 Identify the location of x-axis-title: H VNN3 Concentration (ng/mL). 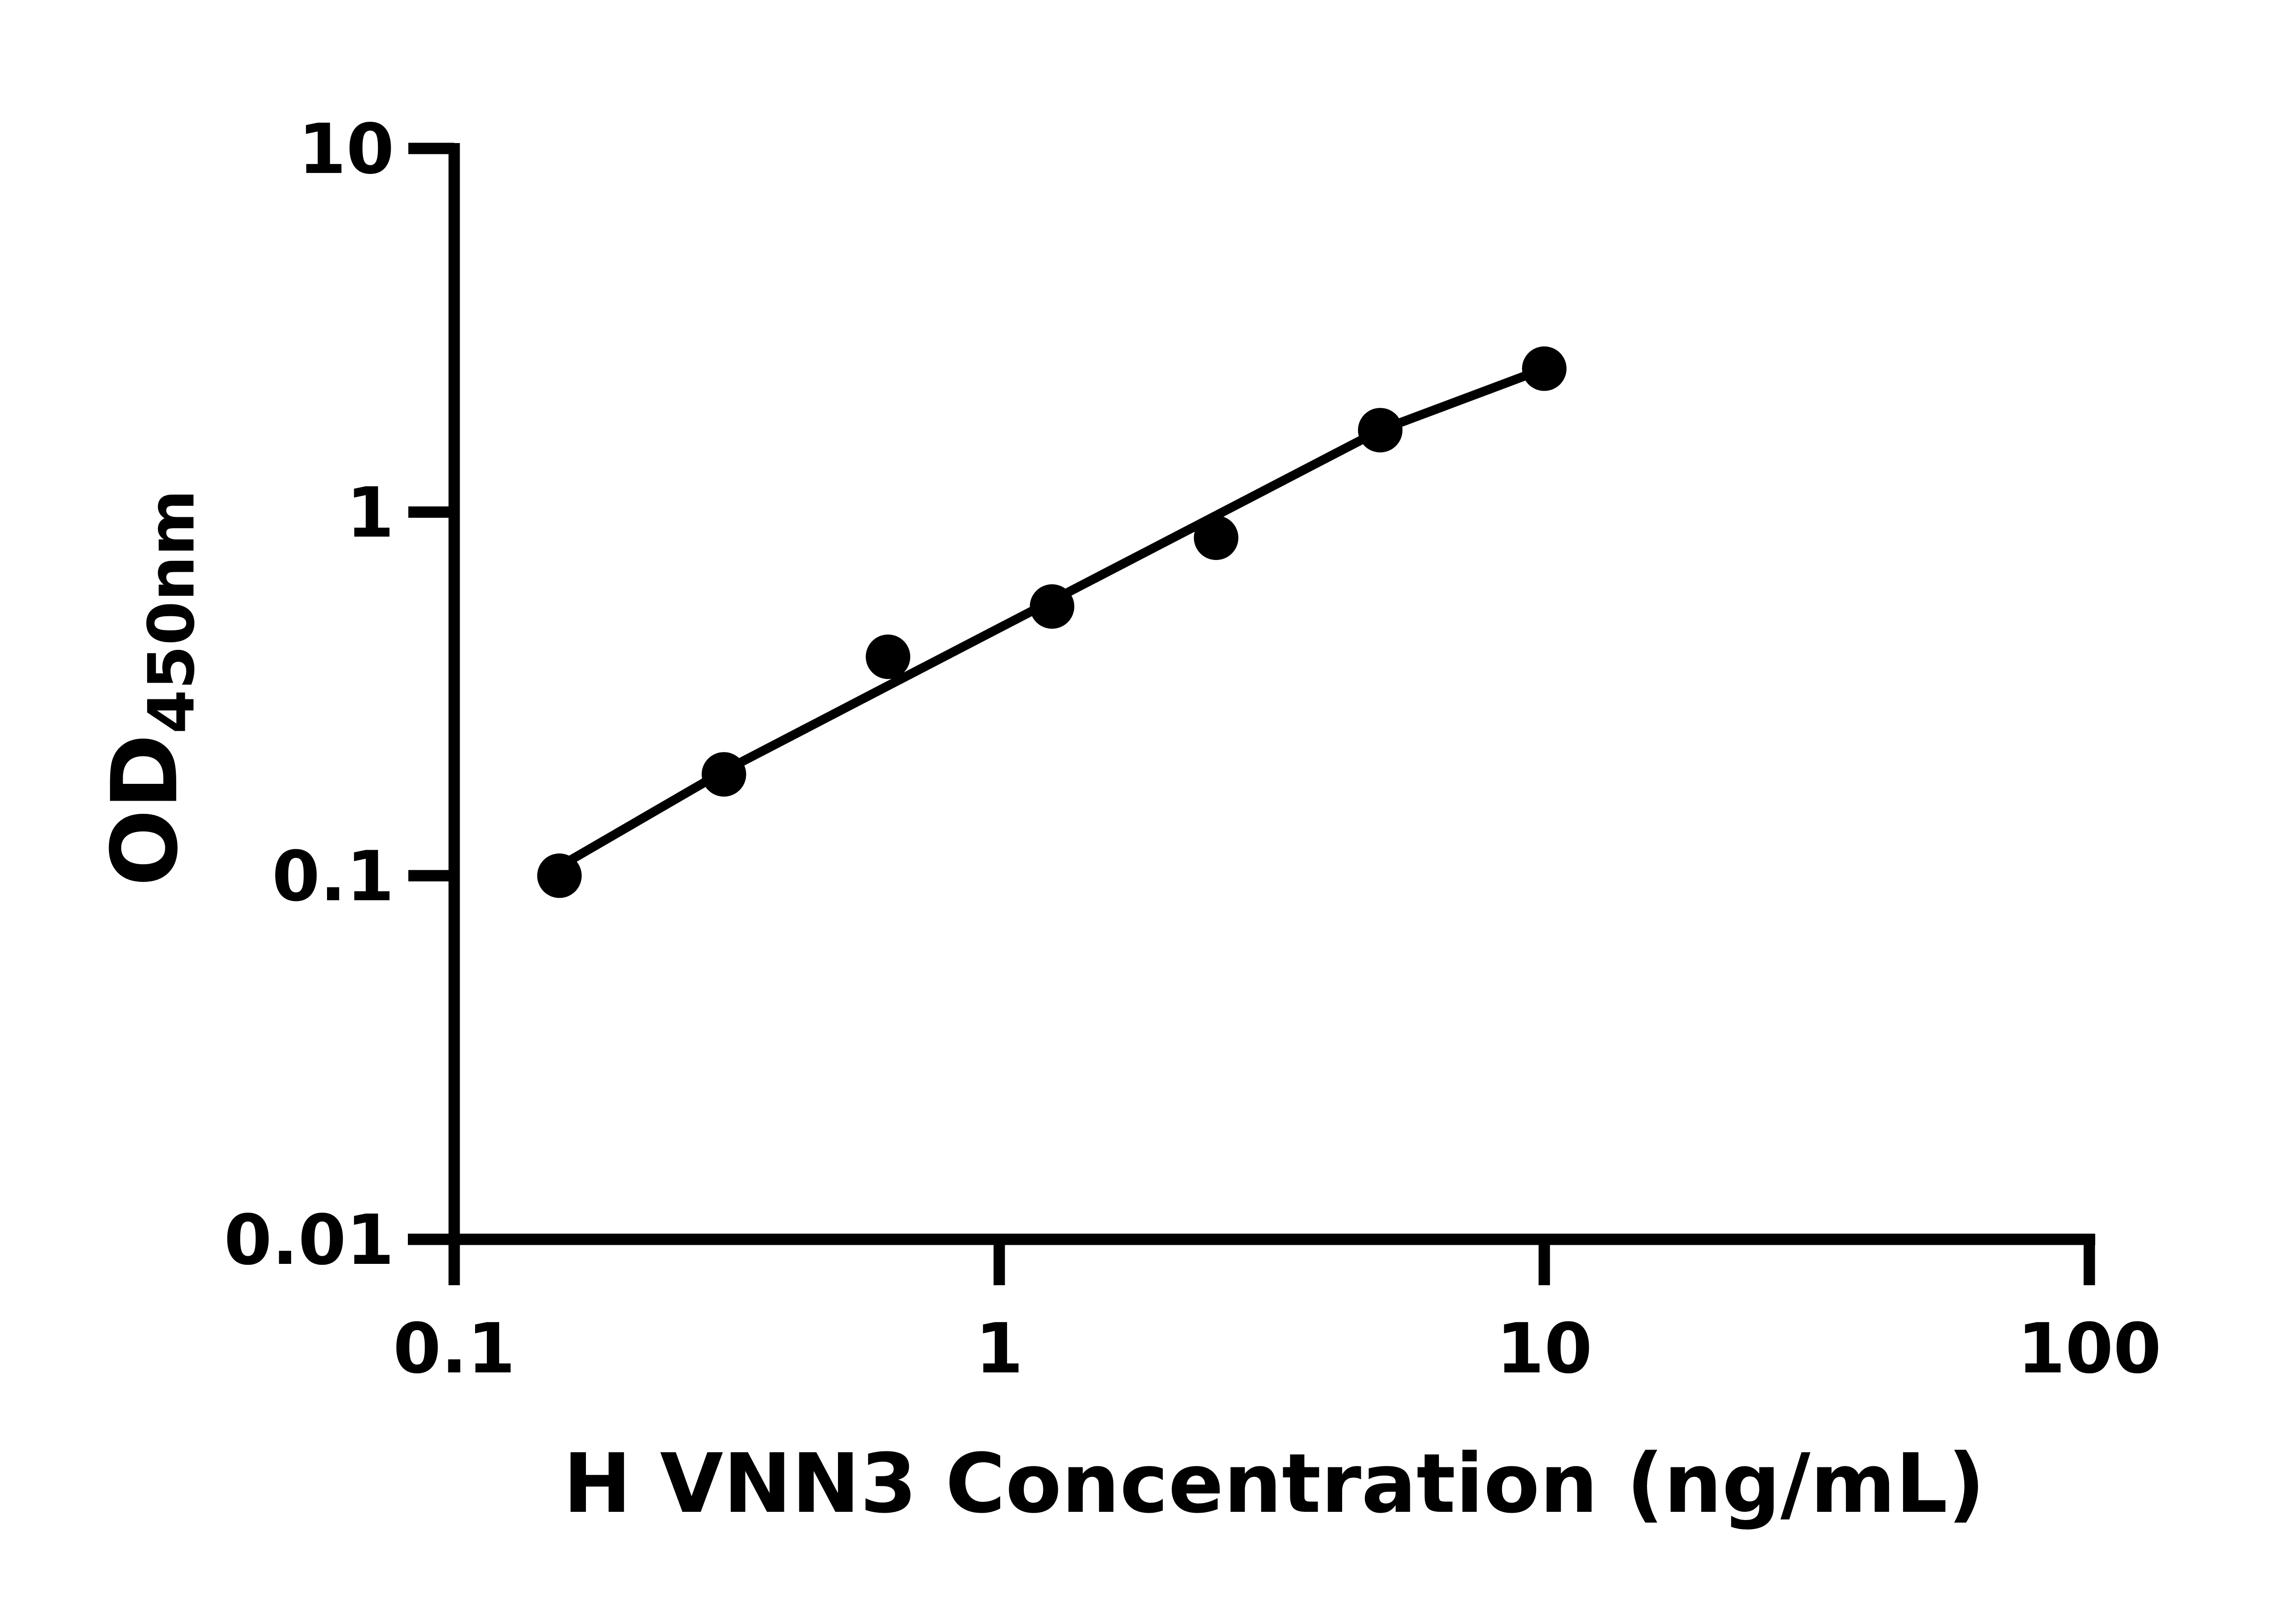
(1274, 1483).